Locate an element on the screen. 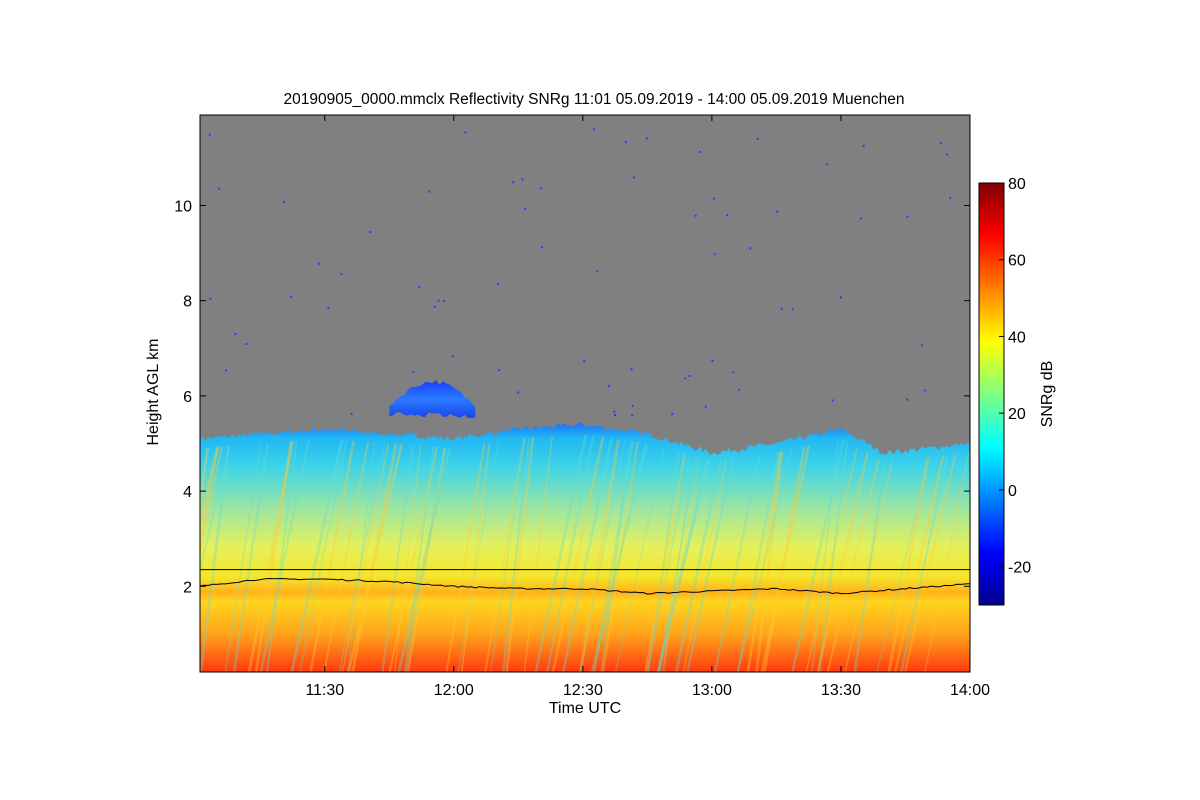 The image size is (1200, 800). colorbar-tick-label: 20 is located at coordinates (1017, 414).